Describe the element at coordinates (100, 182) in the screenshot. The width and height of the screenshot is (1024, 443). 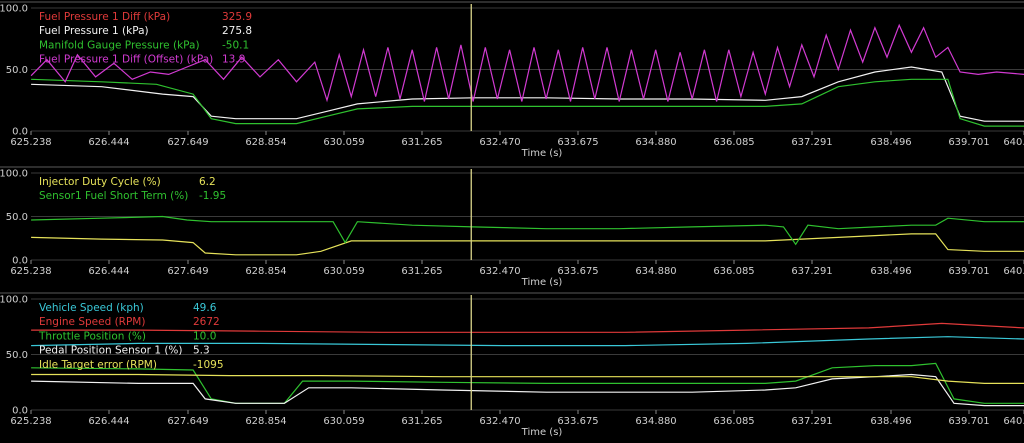
I see `legend-series-name: Injector Duty Cycle (%)` at that location.